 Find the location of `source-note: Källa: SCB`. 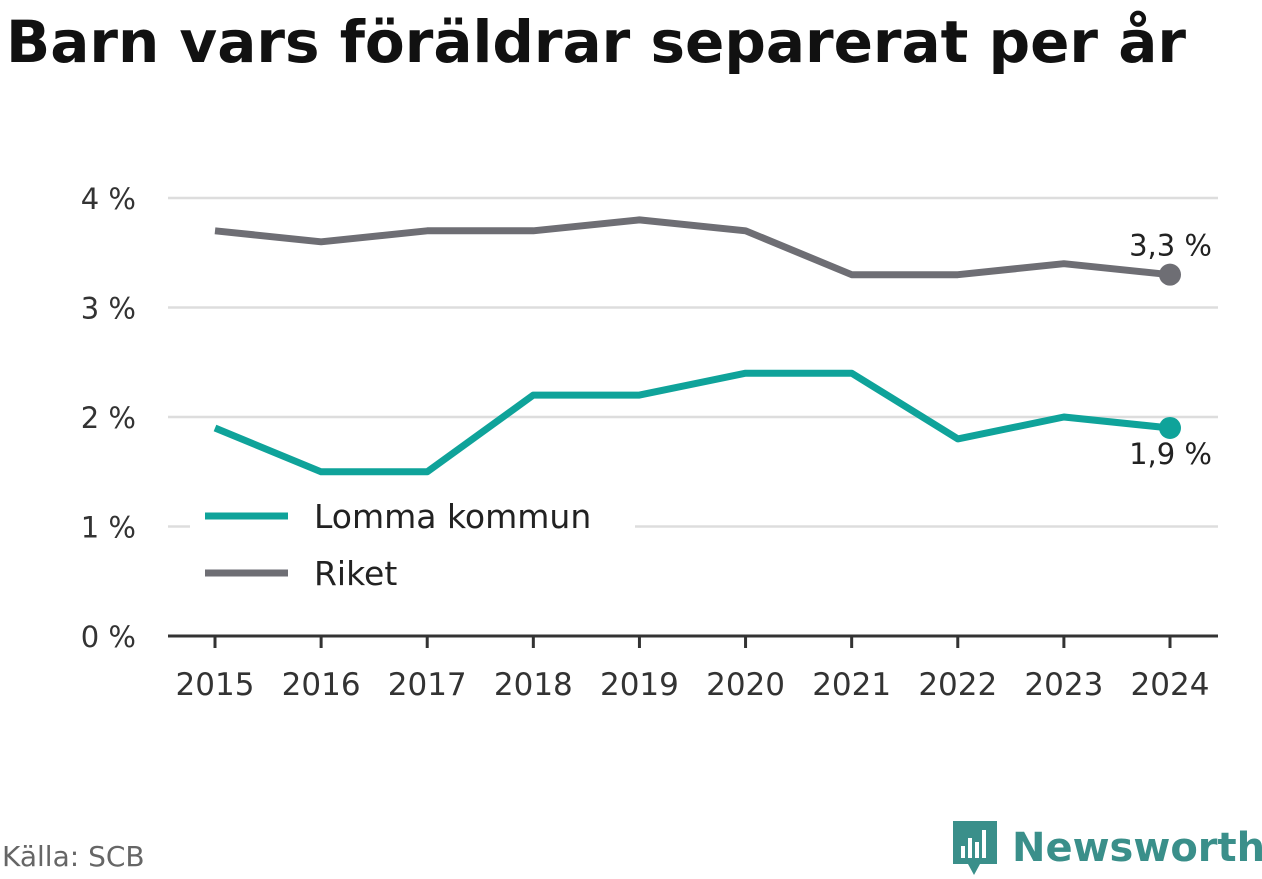

source-note: Källa: SCB is located at coordinates (73, 856).